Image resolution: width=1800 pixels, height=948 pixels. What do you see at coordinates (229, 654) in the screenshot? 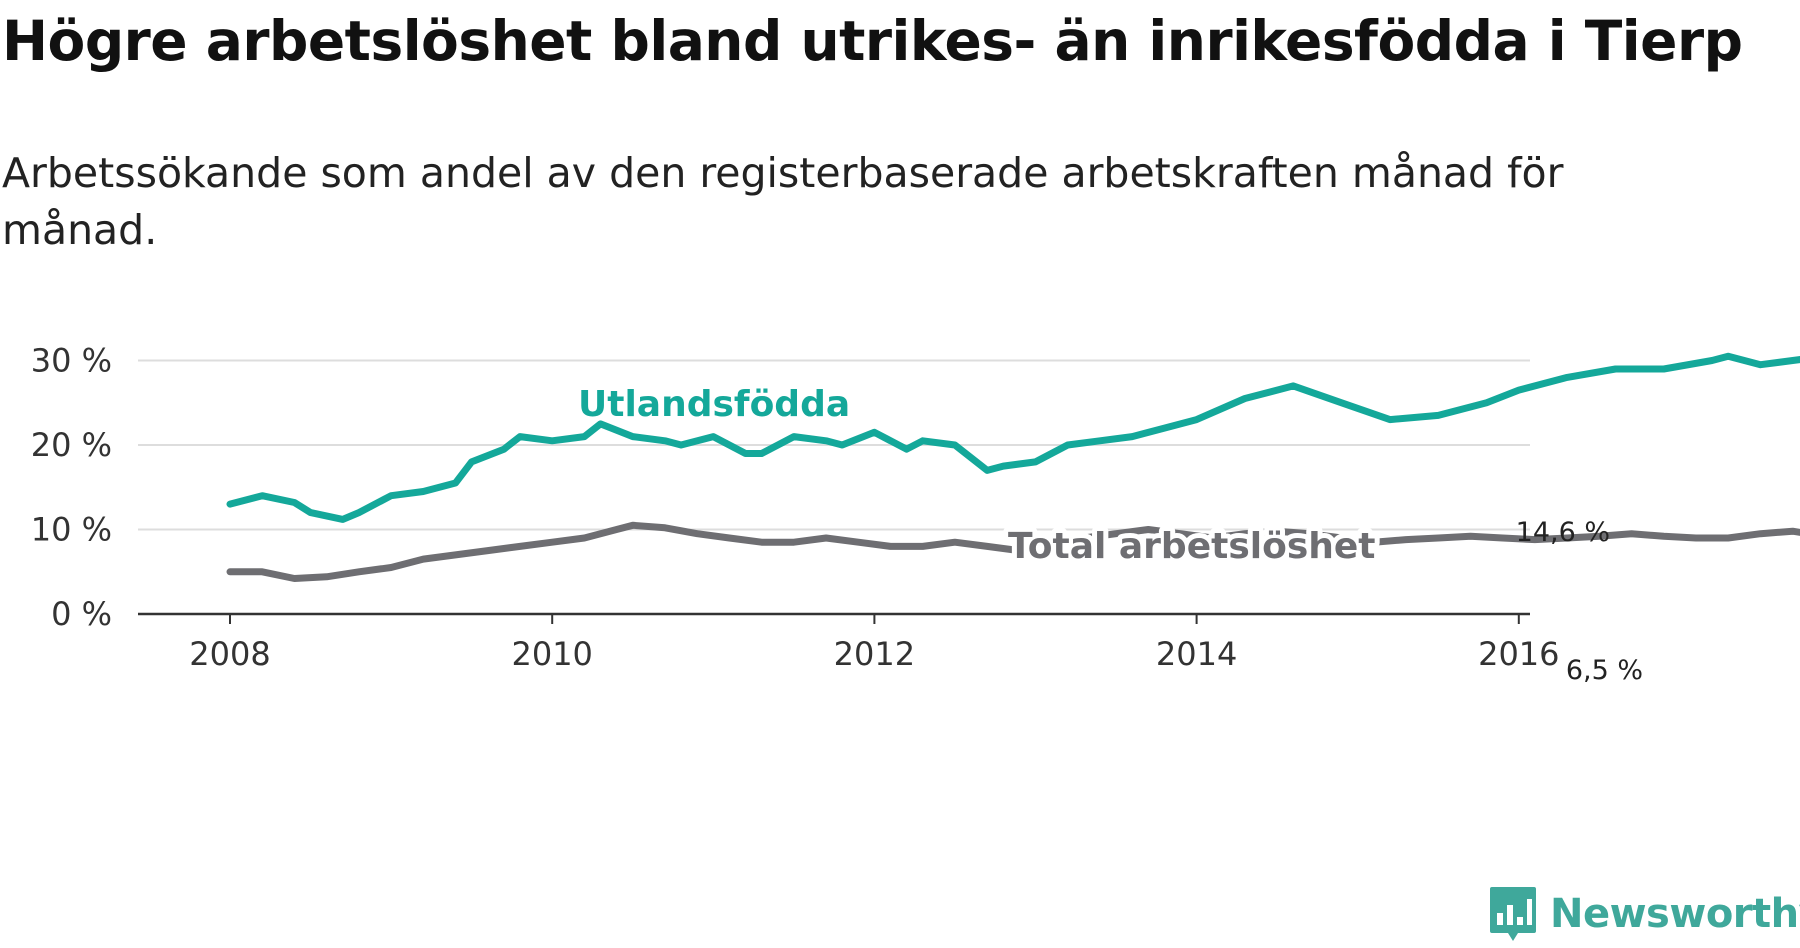
I see `x-tick-label: 2008` at bounding box center [229, 654].